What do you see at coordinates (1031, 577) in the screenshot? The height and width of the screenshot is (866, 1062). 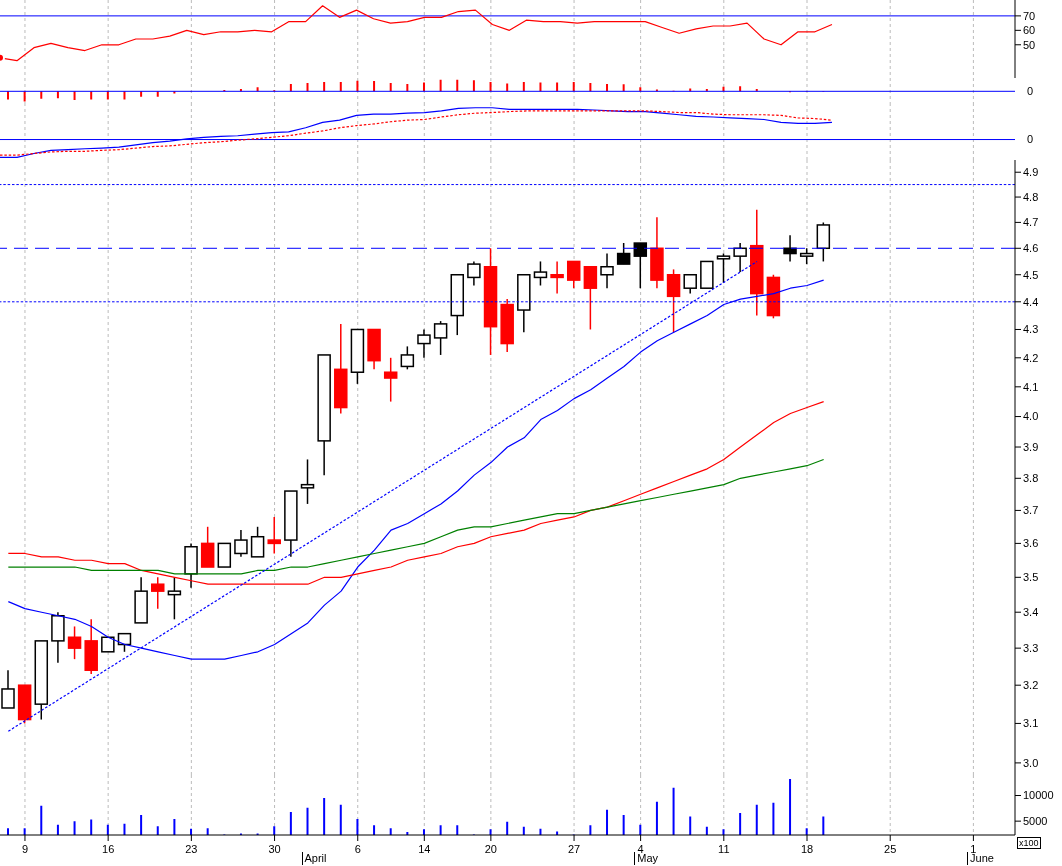 I see `y-tick-label: 3.5` at bounding box center [1031, 577].